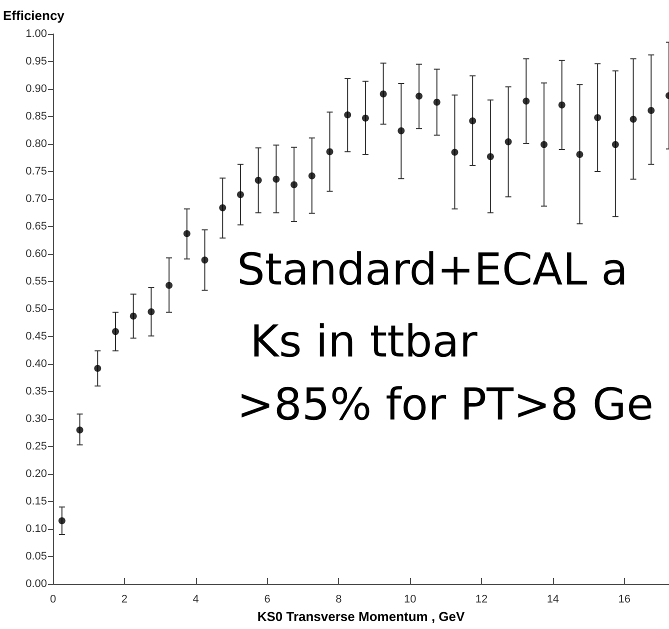 This screenshot has width=669, height=629. I want to click on y-tick-label: 0.15, so click(36, 502).